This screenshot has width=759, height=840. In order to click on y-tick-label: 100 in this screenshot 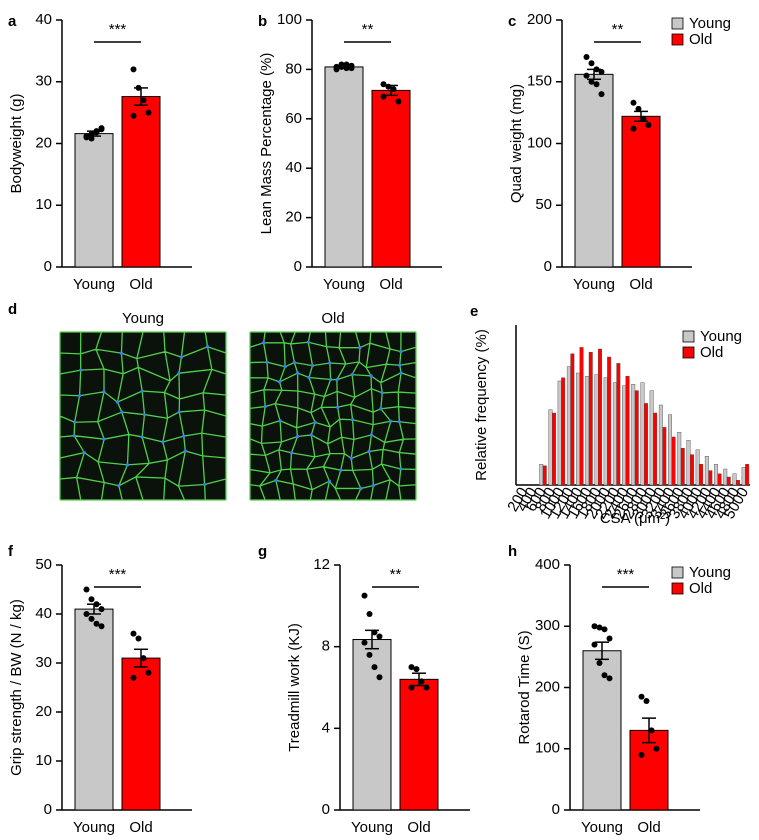, I will do `click(547, 748)`.